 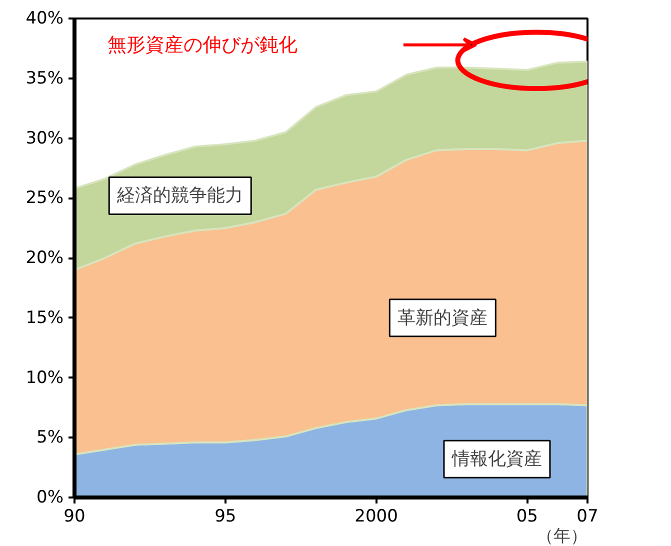 What do you see at coordinates (50, 498) in the screenshot?
I see `y-tick-label: 0%` at bounding box center [50, 498].